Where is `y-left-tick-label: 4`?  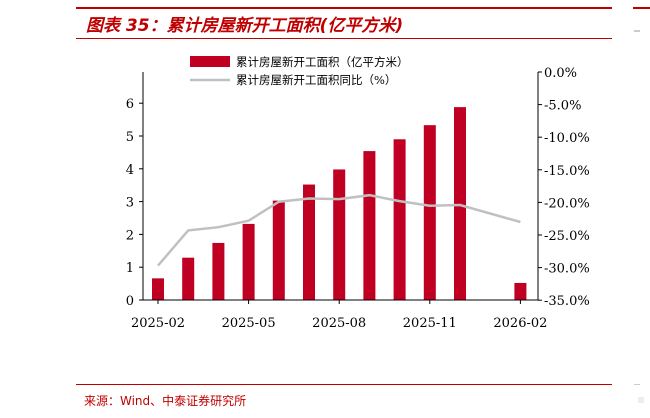 y-left-tick-label: 4 is located at coordinates (130, 170).